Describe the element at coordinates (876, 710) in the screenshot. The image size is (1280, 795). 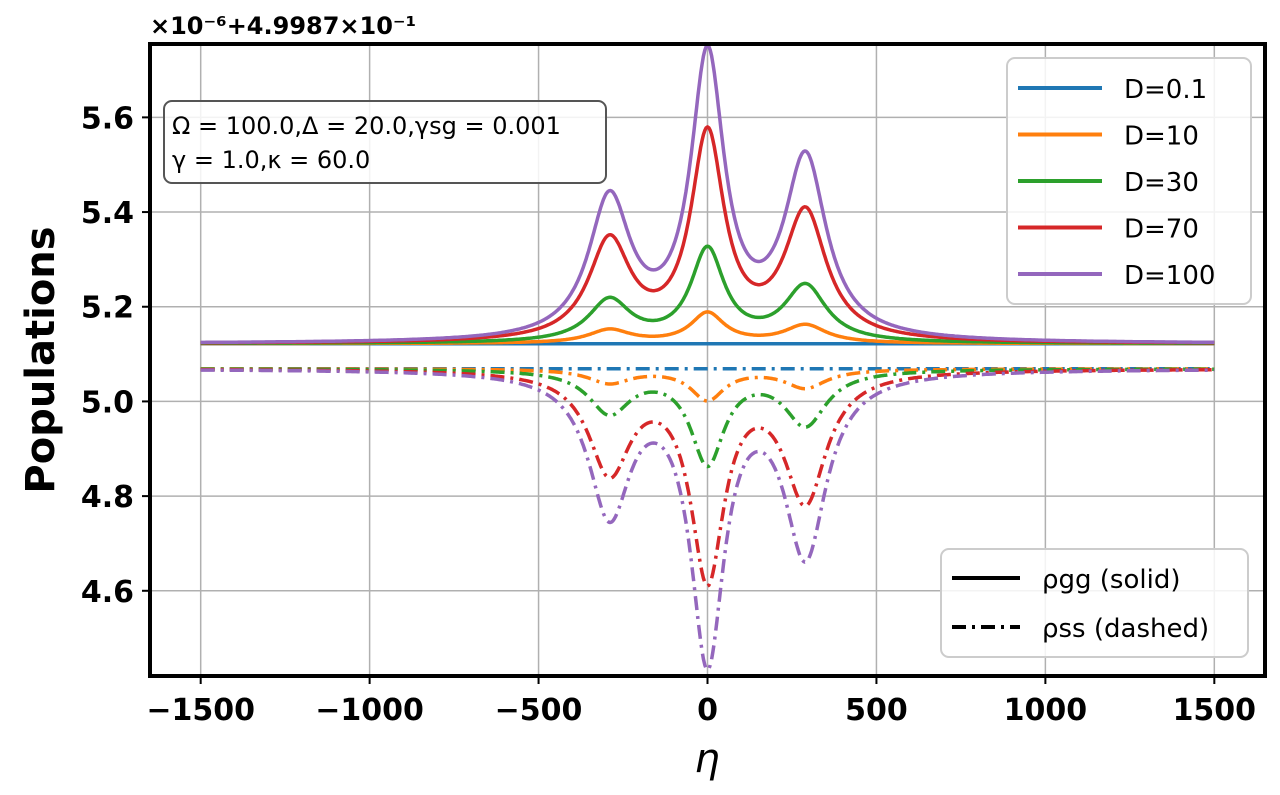
I see `x-tick-label: 500` at that location.